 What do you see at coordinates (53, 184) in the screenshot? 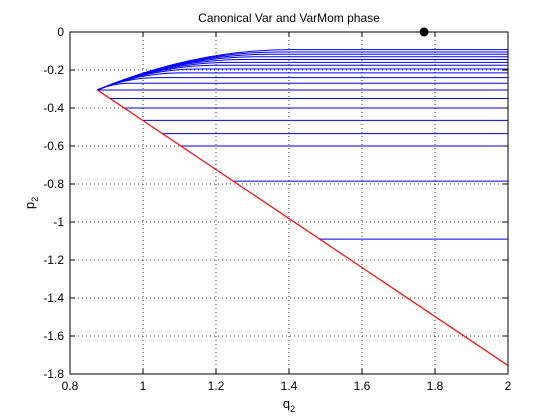
I see `y-tick-label: -0.8` at bounding box center [53, 184].